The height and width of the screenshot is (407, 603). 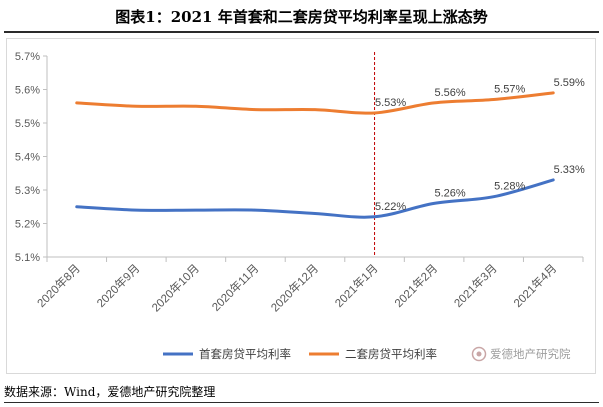 What do you see at coordinates (301, 17) in the screenshot?
I see `chart-title: 图表1：2021 年首套和二套房贷平均利率呈现上涨态势` at bounding box center [301, 17].